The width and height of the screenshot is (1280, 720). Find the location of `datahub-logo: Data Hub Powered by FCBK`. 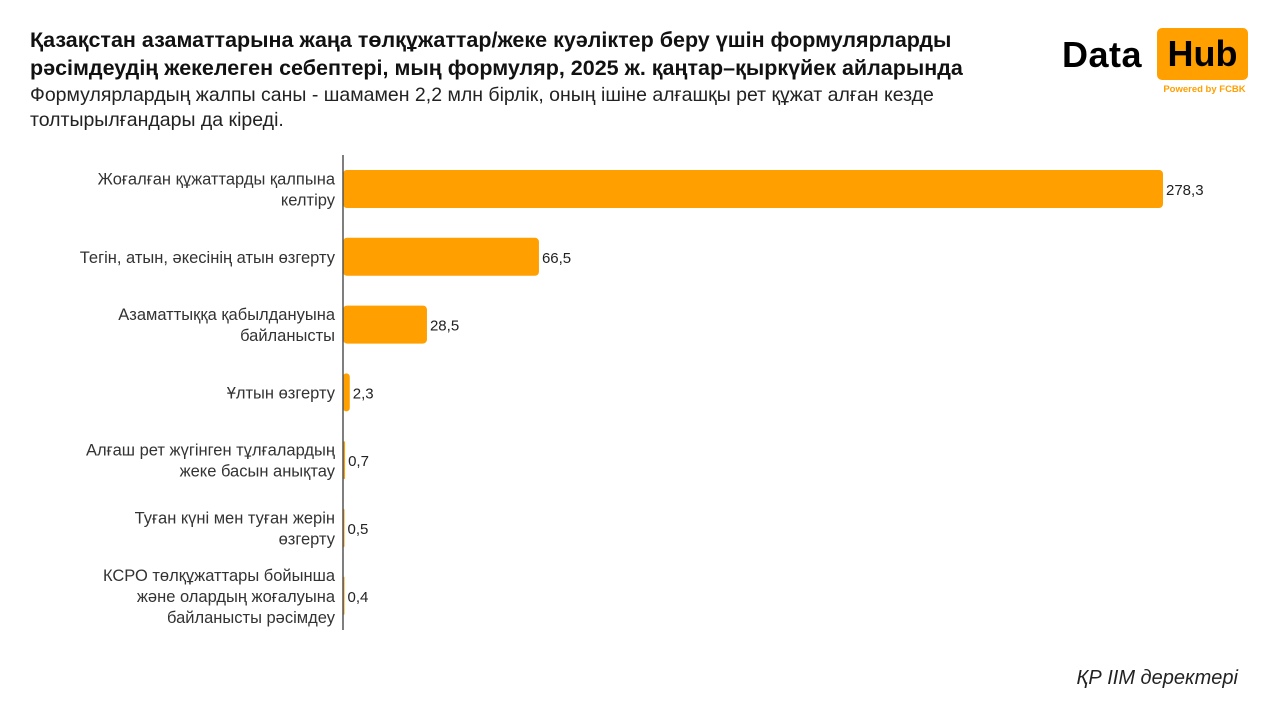

datahub-logo: Data Hub Powered by FCBK is located at coordinates (1157, 64).